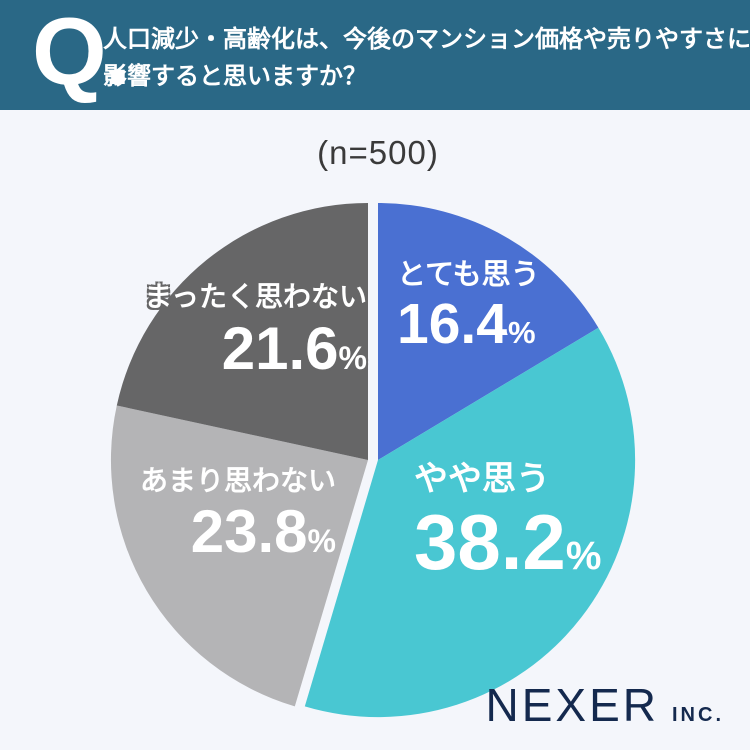  I want to click on slice-name: とても思う, so click(468, 275).